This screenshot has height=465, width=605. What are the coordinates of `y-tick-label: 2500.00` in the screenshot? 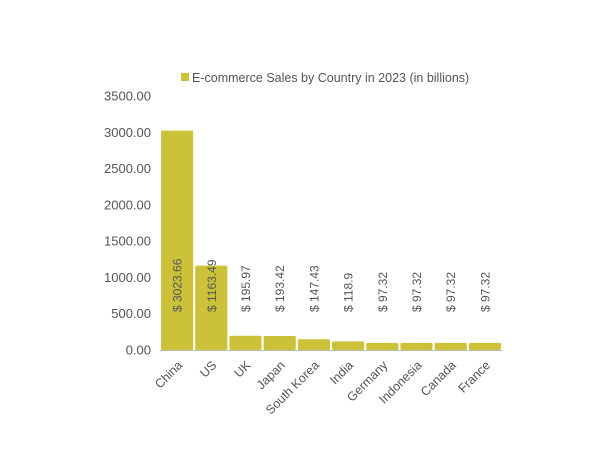 It's located at (127, 168).